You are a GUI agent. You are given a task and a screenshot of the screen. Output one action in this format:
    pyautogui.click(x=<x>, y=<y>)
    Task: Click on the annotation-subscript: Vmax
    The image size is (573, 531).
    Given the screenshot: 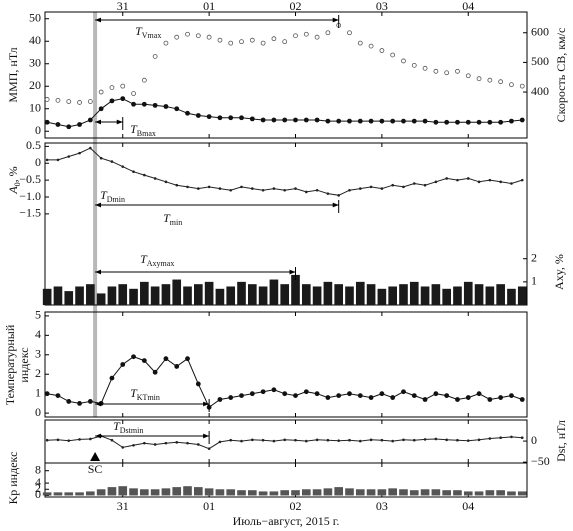 What is the action you would take?
    pyautogui.click(x=152, y=35)
    